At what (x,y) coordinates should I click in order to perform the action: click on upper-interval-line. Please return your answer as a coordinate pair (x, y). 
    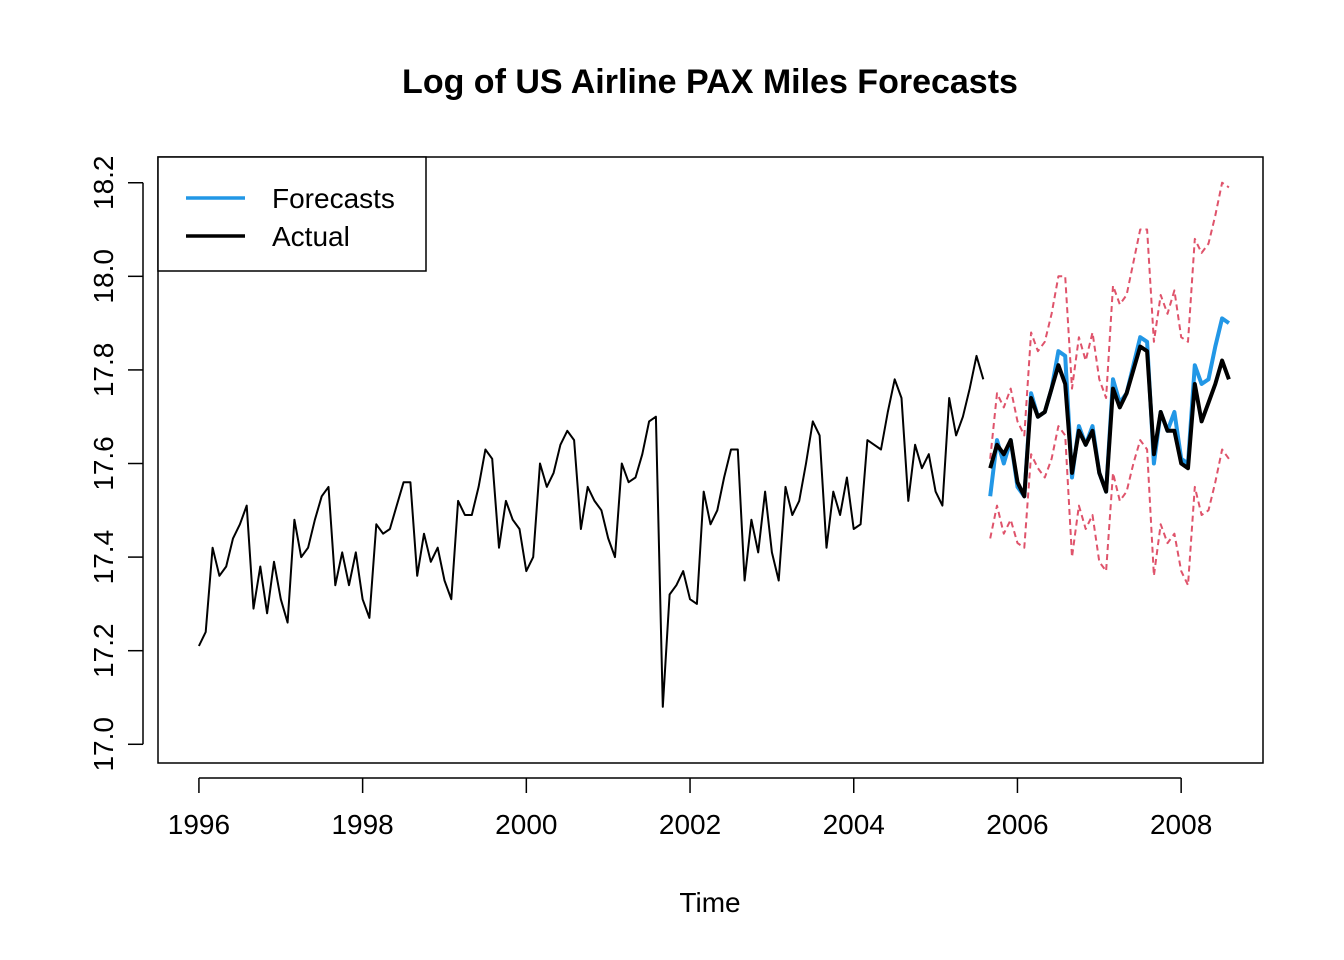
    Looking at the image, I should click on (1109, 320).